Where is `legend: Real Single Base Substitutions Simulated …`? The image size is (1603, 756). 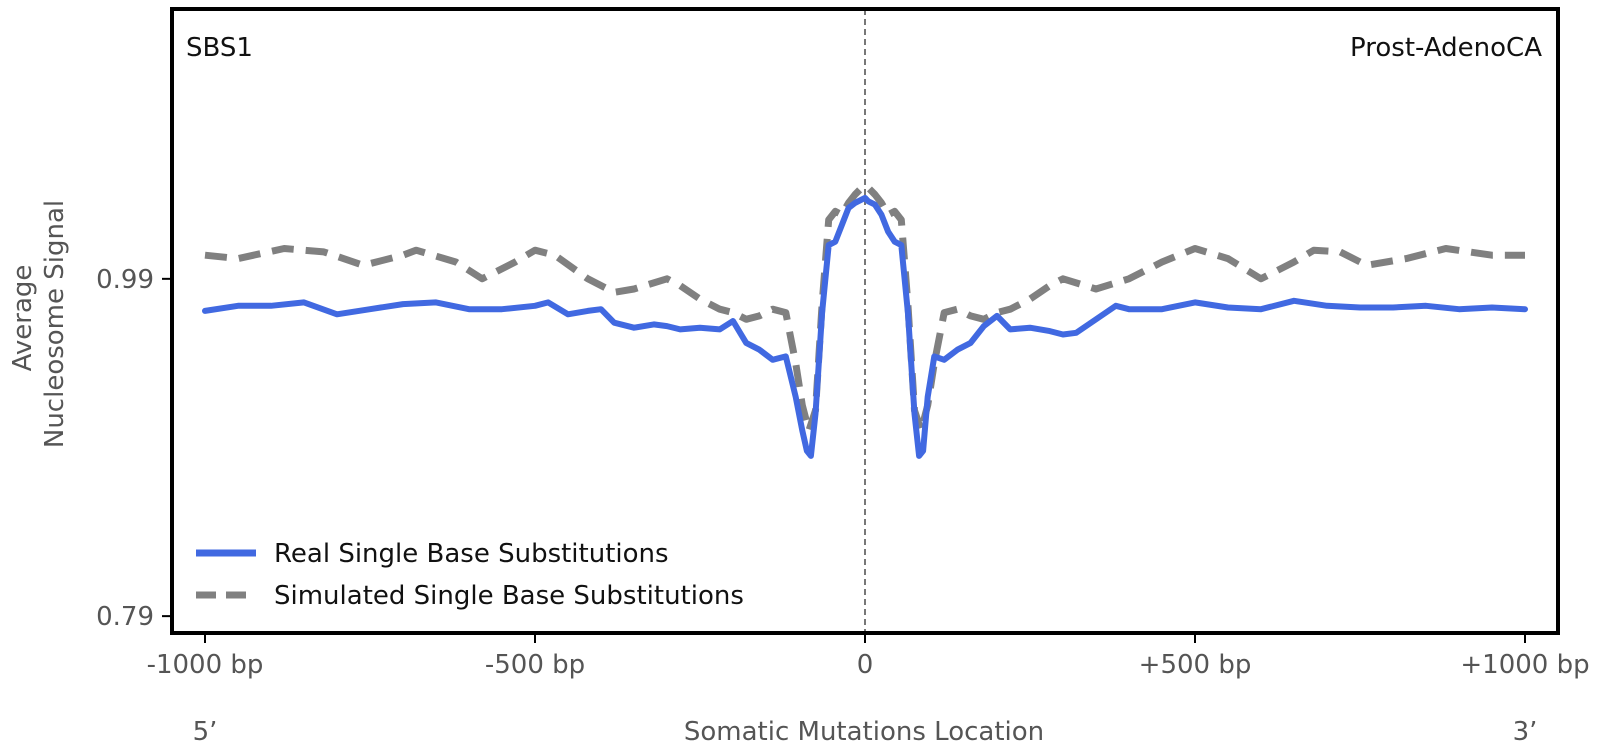
legend: Real Single Base Substitutions Simulated … is located at coordinates (470, 575).